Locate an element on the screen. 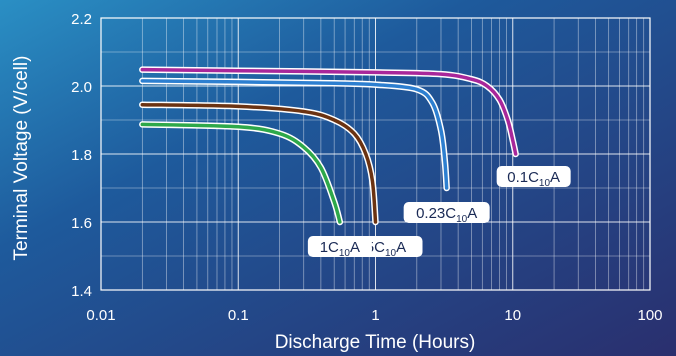 This screenshot has height=356, width=676. series-label-text: 0.23C10A is located at coordinates (446, 215).